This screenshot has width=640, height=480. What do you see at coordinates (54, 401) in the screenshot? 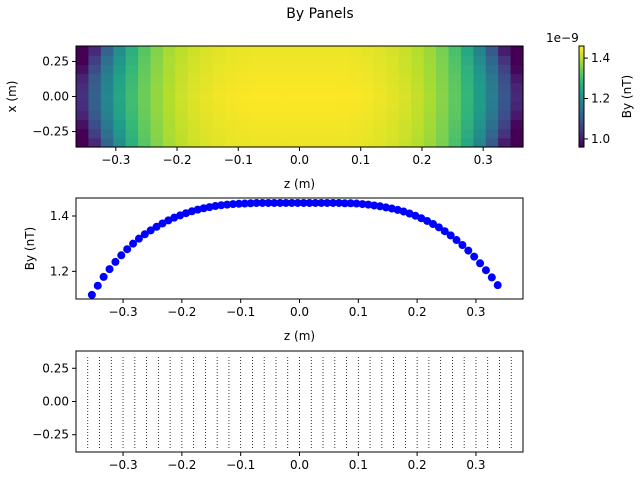
I see `panels-y-ticks: 0.25 0.00 −0.25` at bounding box center [54, 401].